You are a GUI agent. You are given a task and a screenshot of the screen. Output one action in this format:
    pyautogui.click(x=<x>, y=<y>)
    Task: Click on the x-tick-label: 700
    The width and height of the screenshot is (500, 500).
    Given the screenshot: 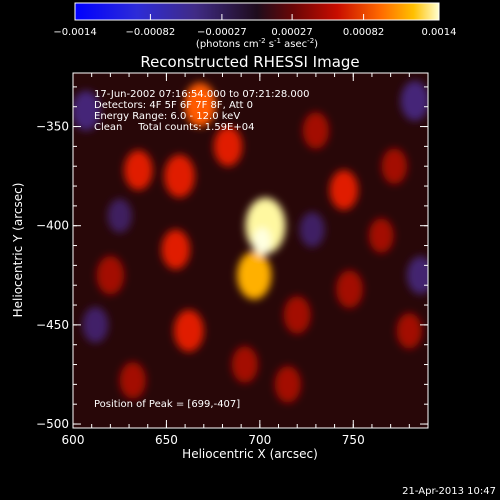 What is the action you would take?
    pyautogui.click(x=259, y=440)
    